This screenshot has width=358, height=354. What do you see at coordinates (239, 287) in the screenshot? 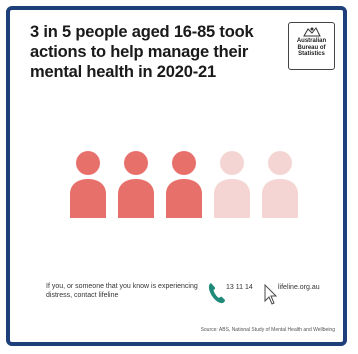
I see `phone-number: 13 11 14` at bounding box center [239, 287].